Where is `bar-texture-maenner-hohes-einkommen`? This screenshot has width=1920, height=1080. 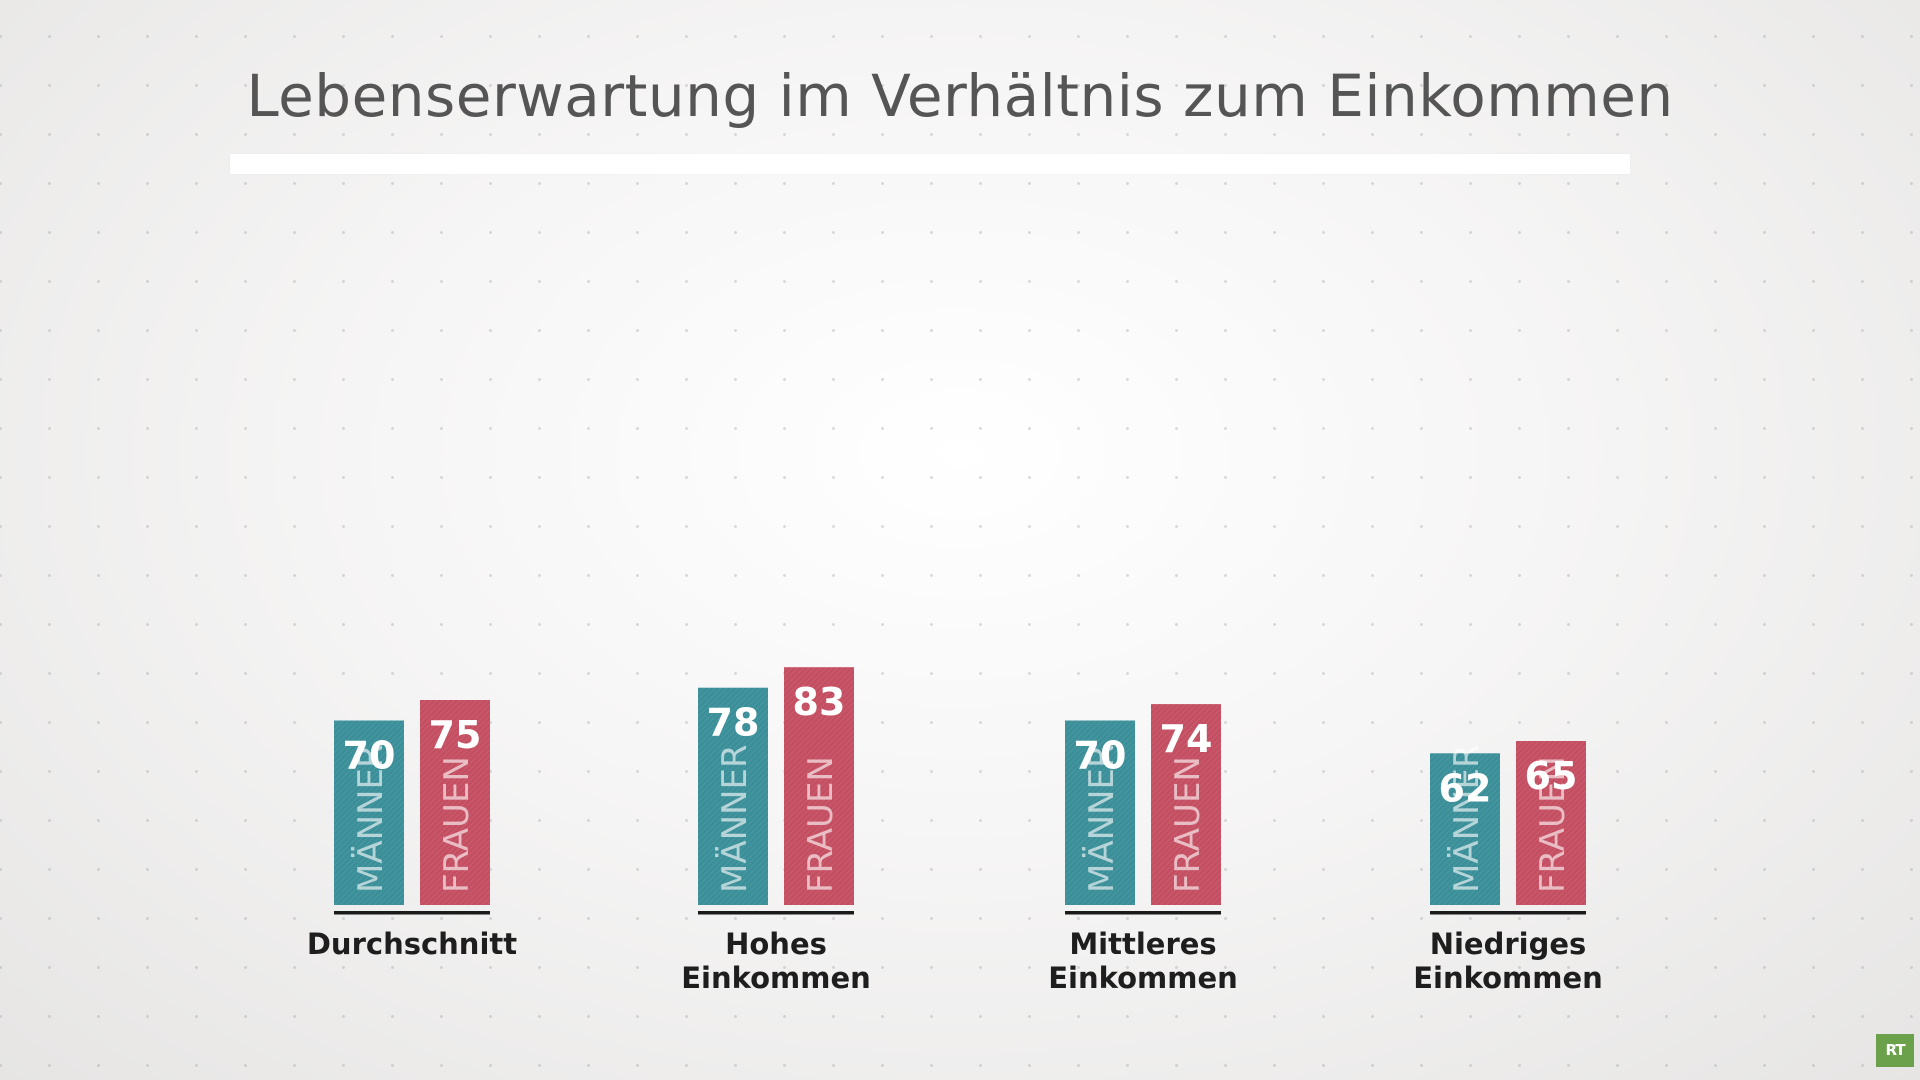
bar-texture-maenner-hohes-einkommen is located at coordinates (733, 796).